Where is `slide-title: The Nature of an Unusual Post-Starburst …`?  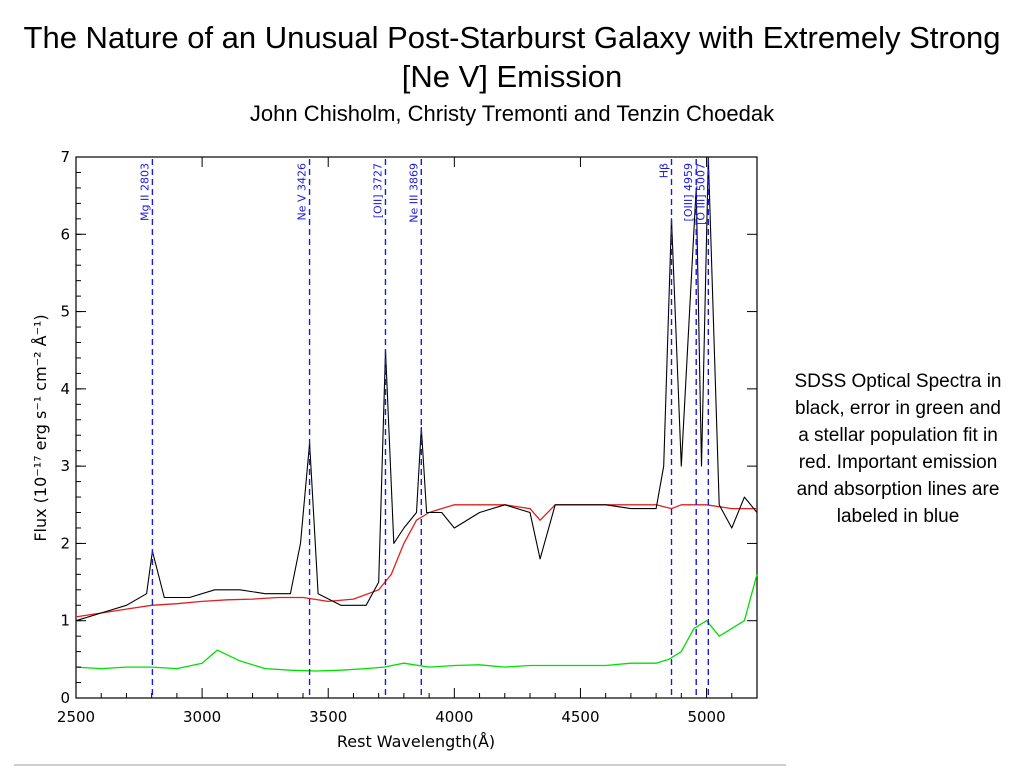
slide-title: The Nature of an Unusual Post-Starburst … is located at coordinates (512, 57).